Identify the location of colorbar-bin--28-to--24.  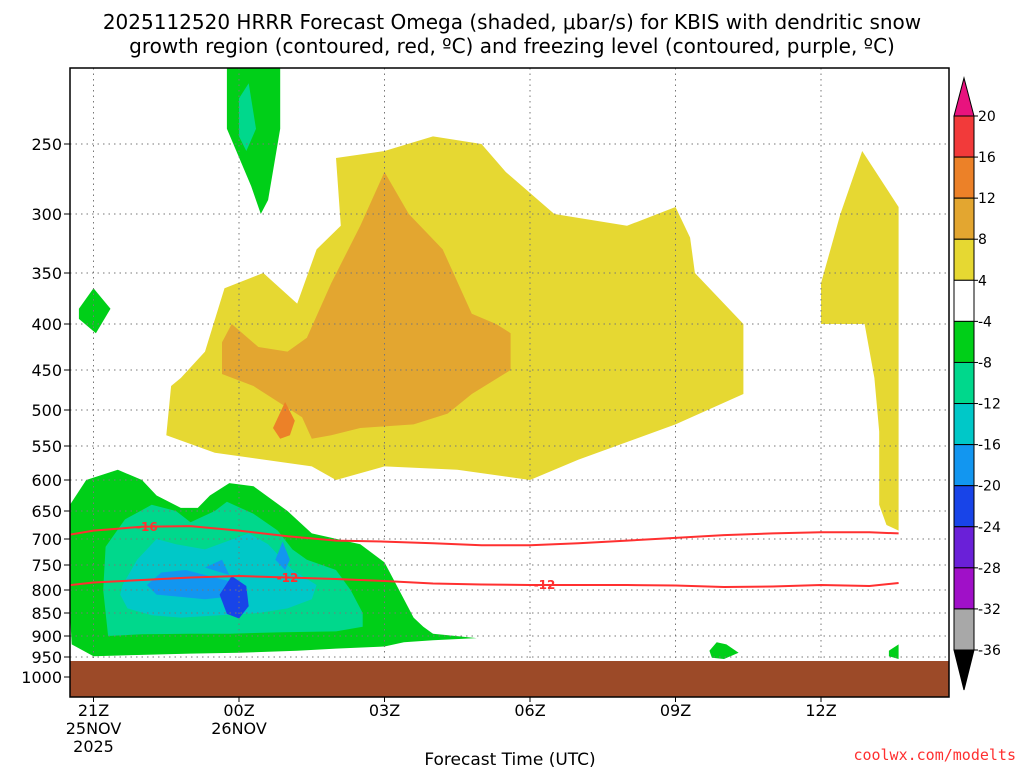
(964, 547).